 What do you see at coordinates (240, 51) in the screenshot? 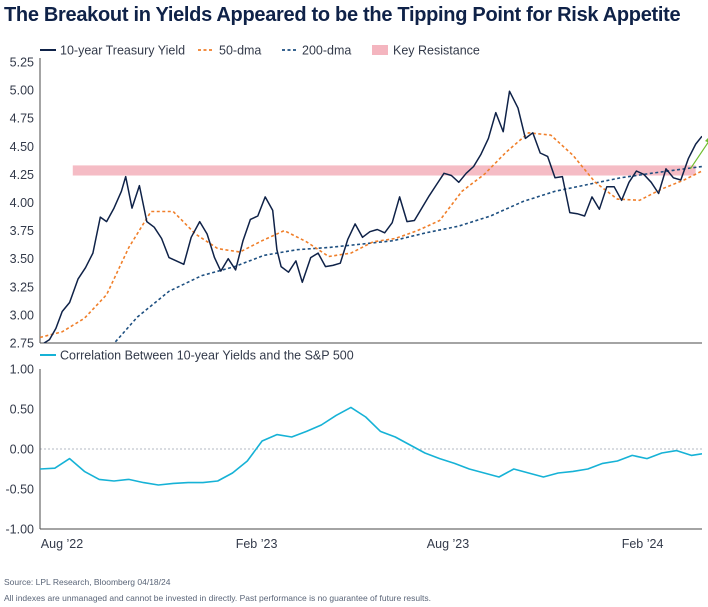
I see `legend-label-50dma: 50-dma` at bounding box center [240, 51].